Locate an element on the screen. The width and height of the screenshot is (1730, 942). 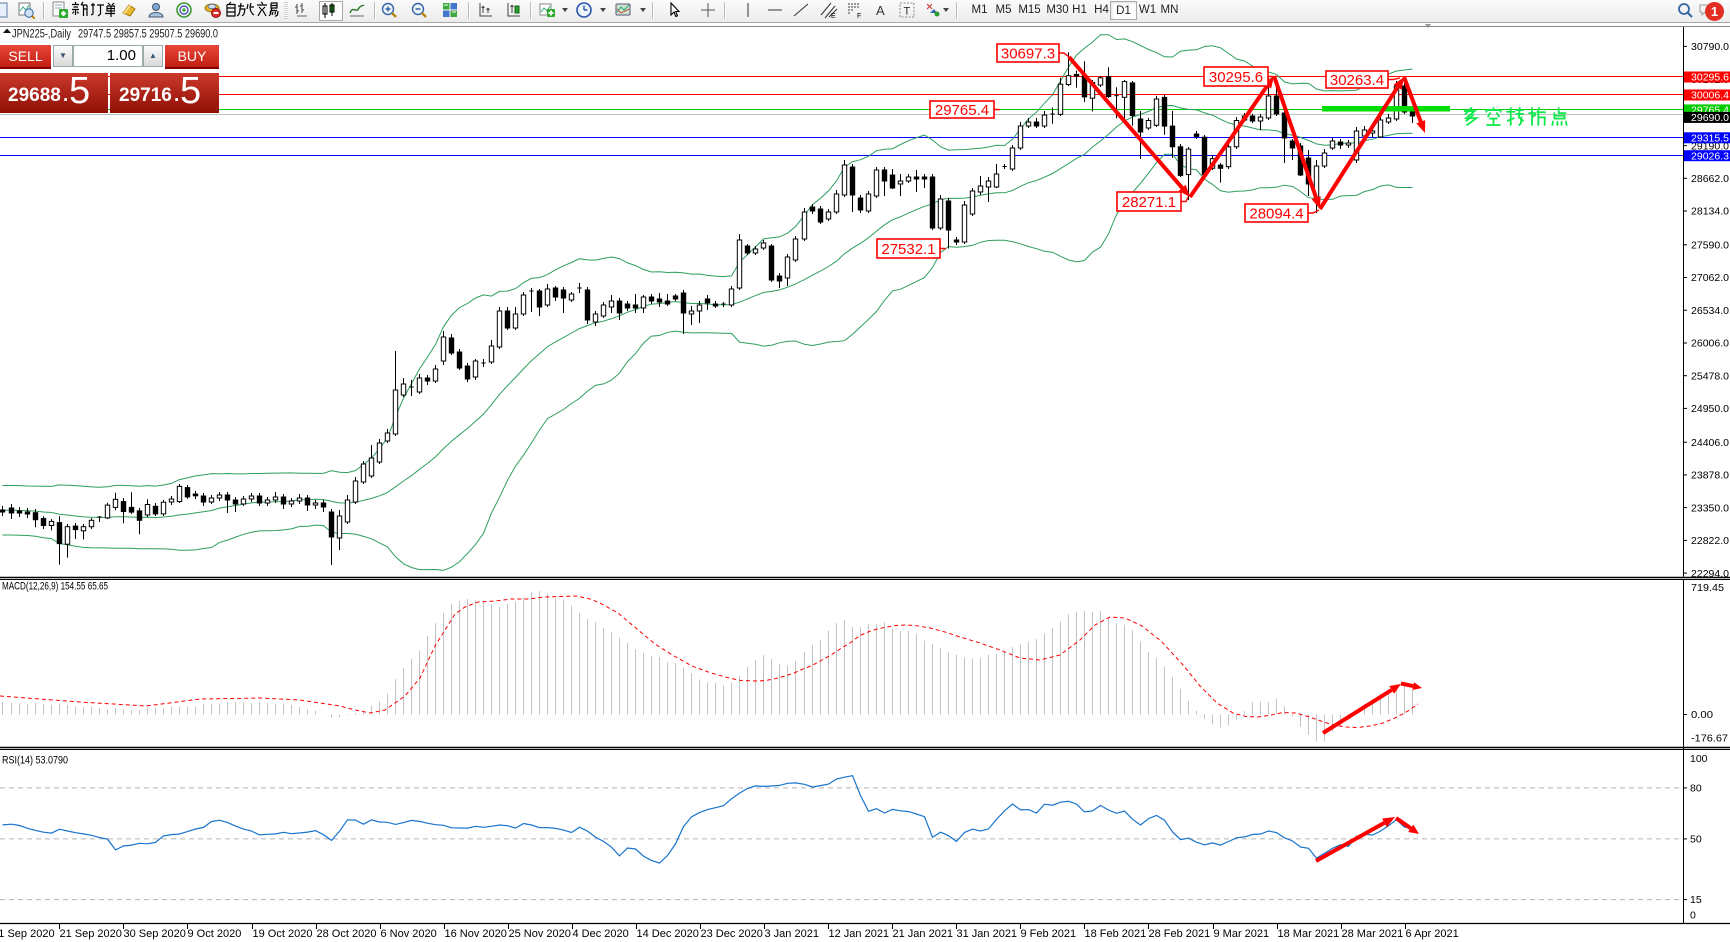
svg-text: 23350.0 is located at coordinates (1710, 508).